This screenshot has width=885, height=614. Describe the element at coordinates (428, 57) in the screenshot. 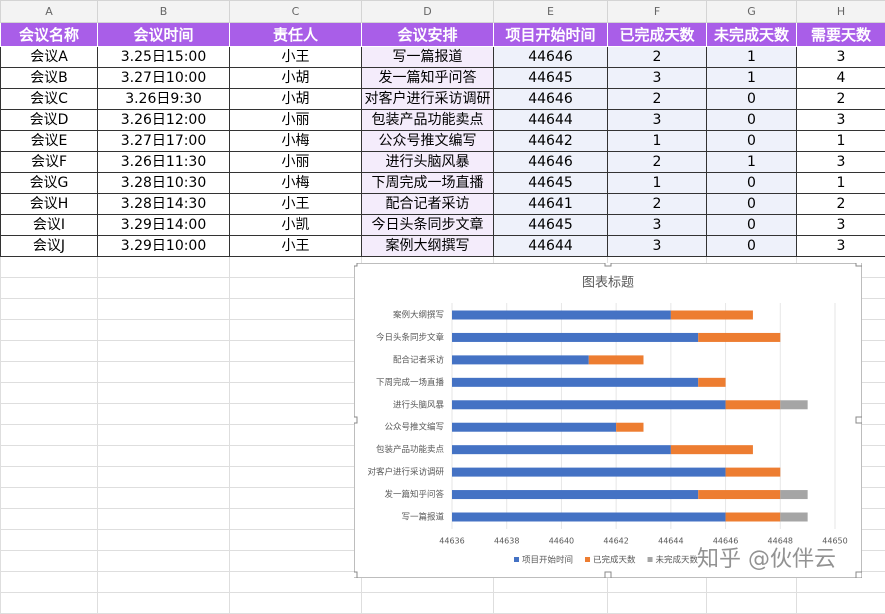

I see `data-cell: 写一篇报道` at that location.